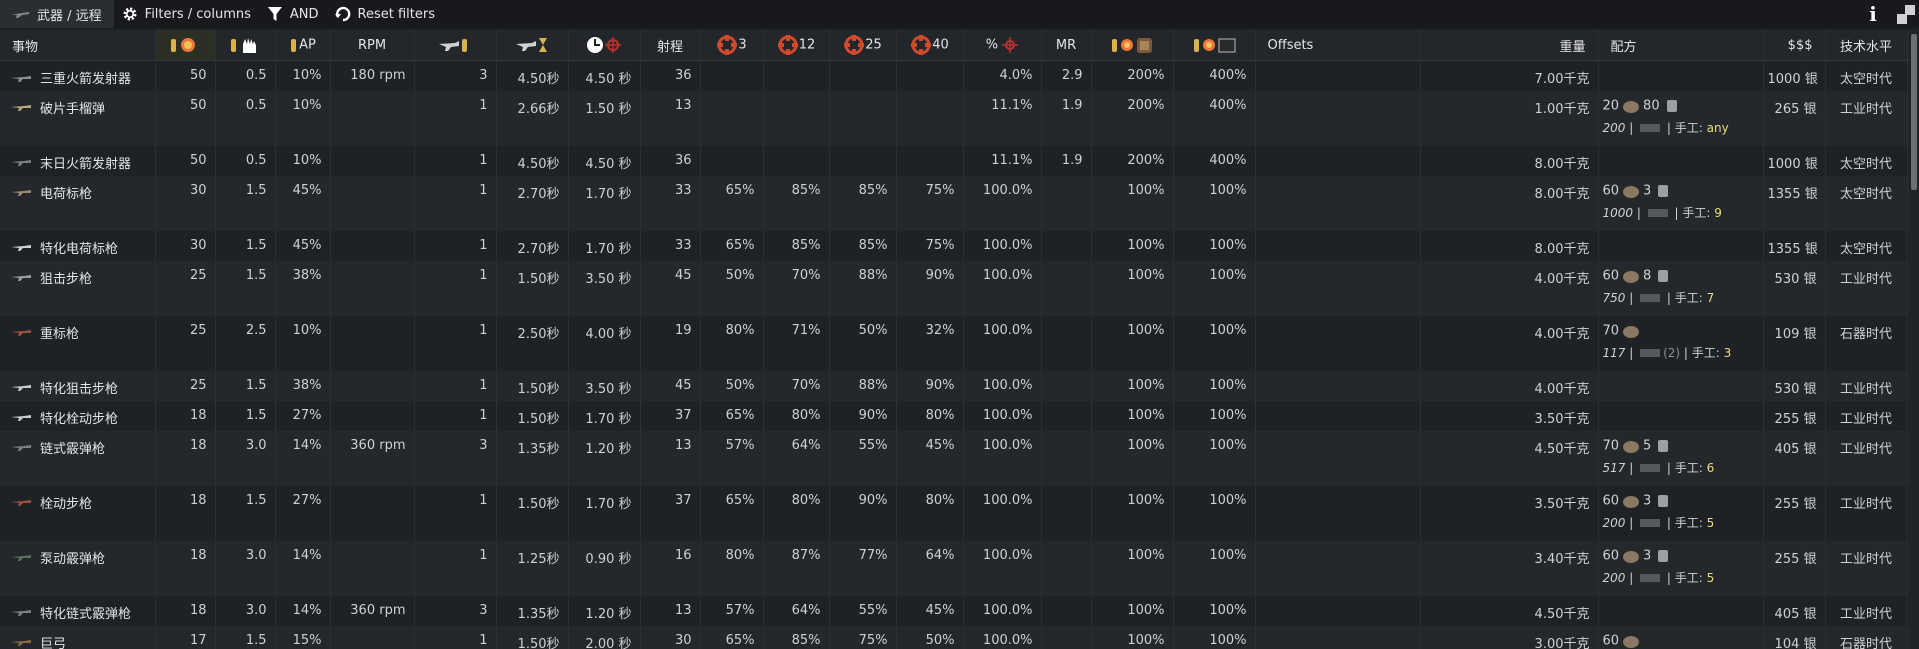 The height and width of the screenshot is (649, 1919). I want to click on info-icon: i, so click(1873, 14).